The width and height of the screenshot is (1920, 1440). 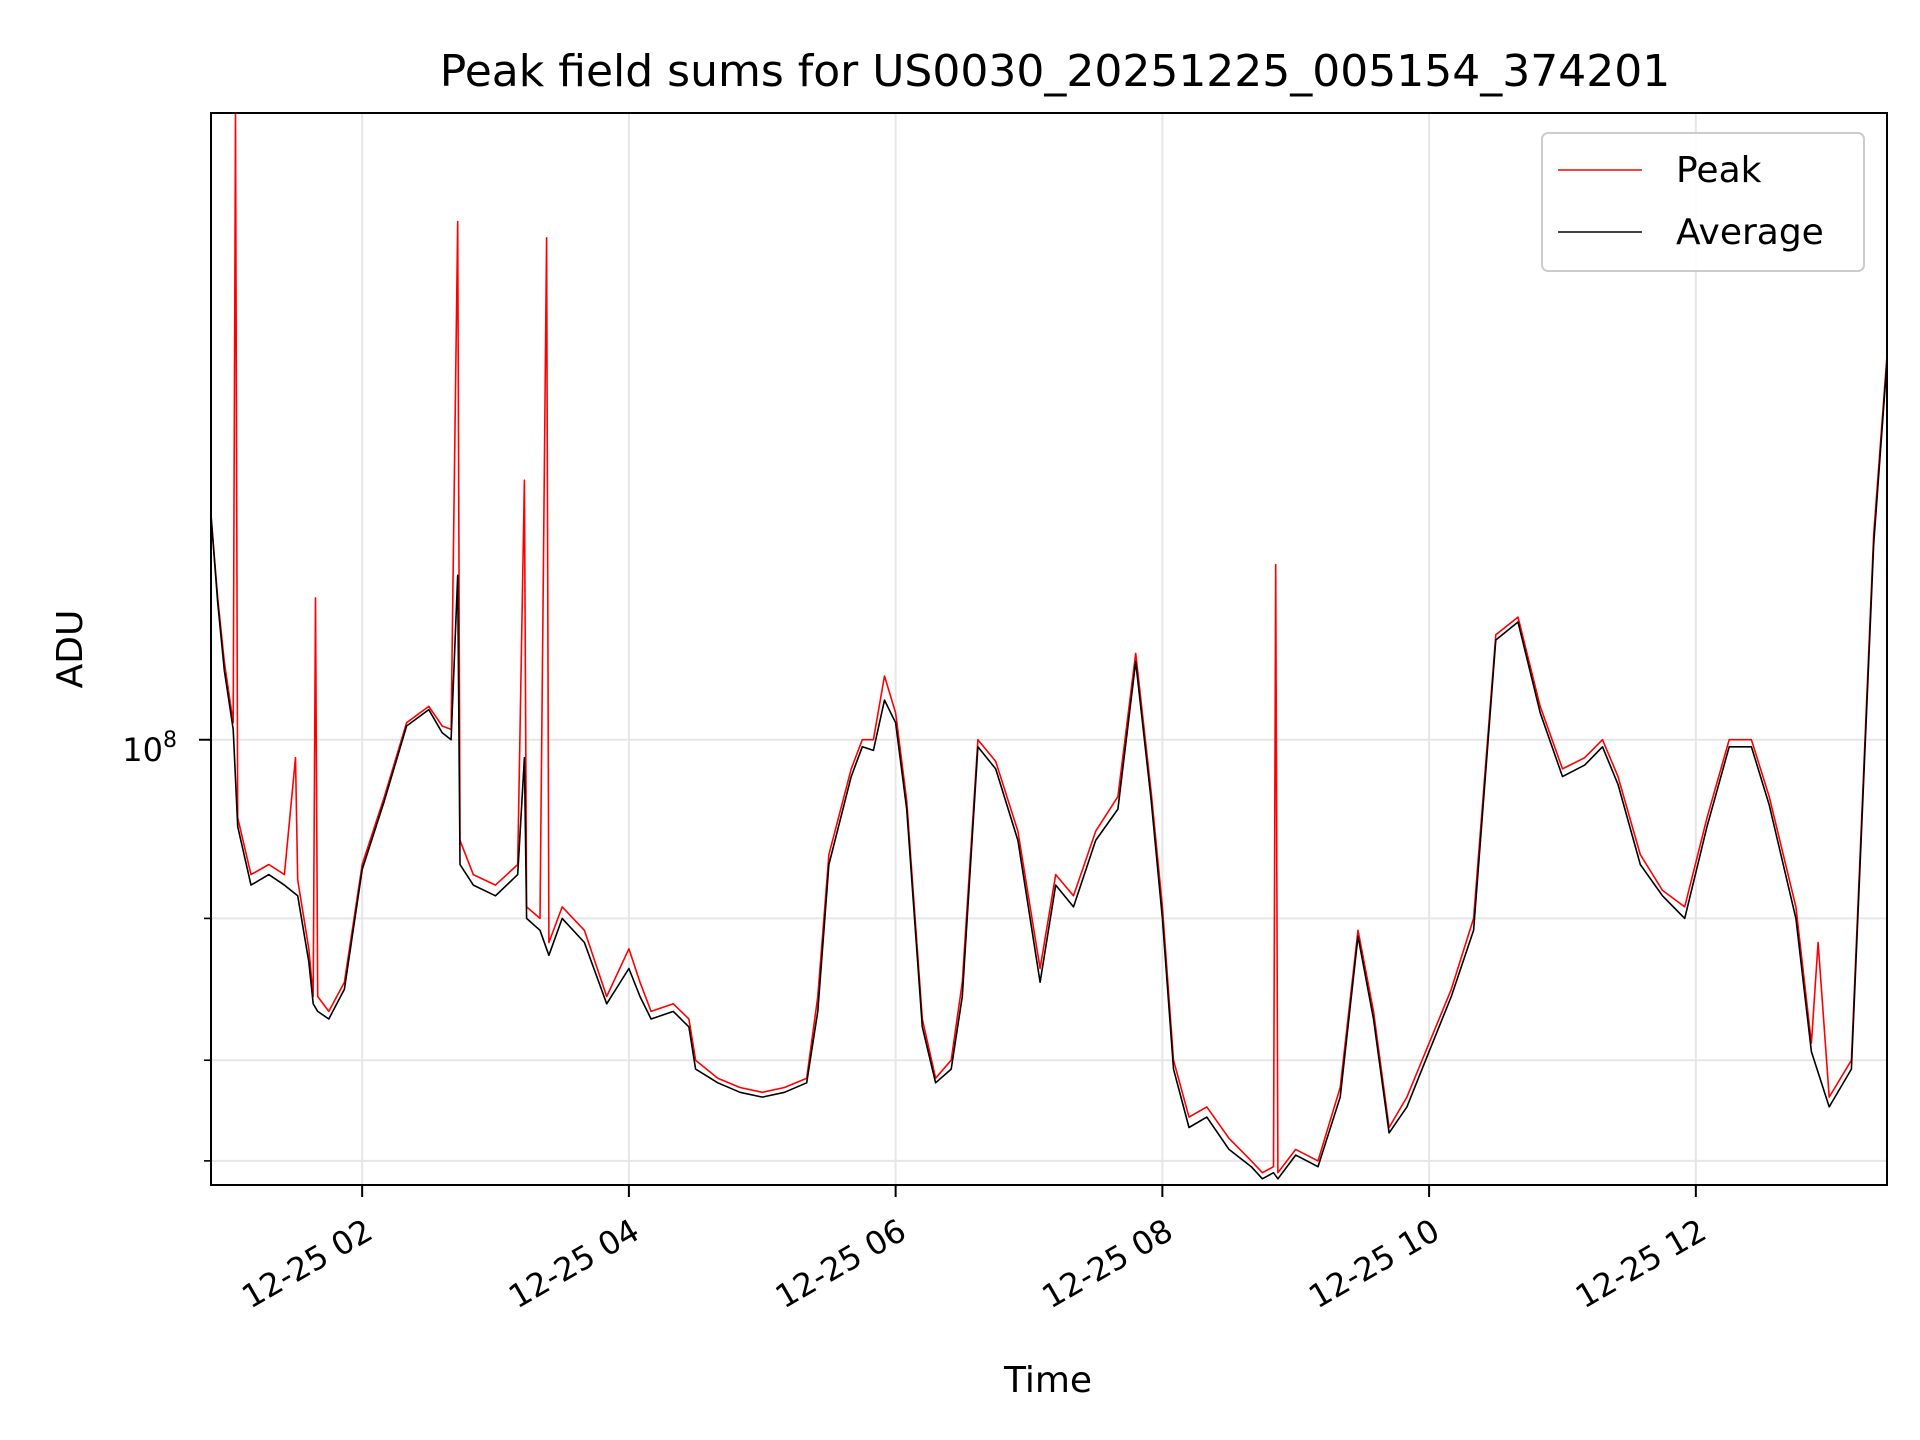 I want to click on y-tick-label-1e8: 108, so click(x=149, y=748).